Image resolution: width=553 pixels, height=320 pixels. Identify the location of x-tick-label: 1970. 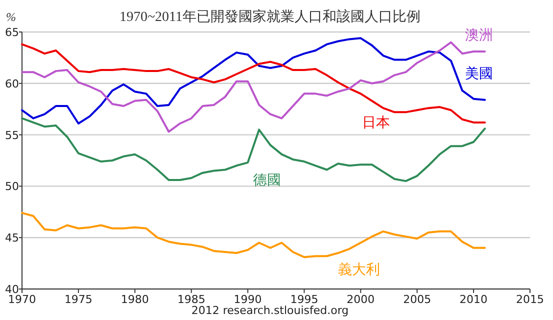
(22, 299).